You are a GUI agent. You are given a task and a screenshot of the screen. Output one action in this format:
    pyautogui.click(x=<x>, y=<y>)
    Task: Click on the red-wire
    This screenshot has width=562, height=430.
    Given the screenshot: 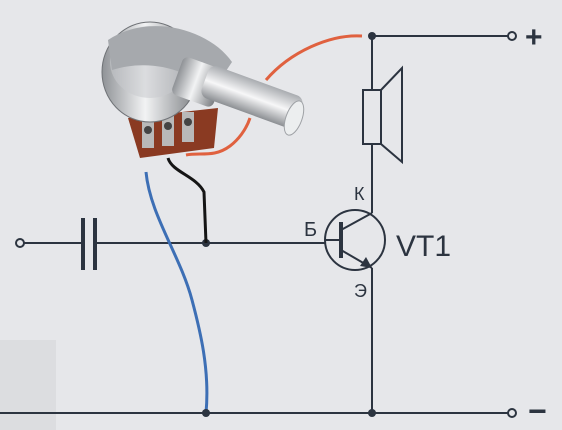 What is the action you would take?
    pyautogui.click(x=313, y=57)
    